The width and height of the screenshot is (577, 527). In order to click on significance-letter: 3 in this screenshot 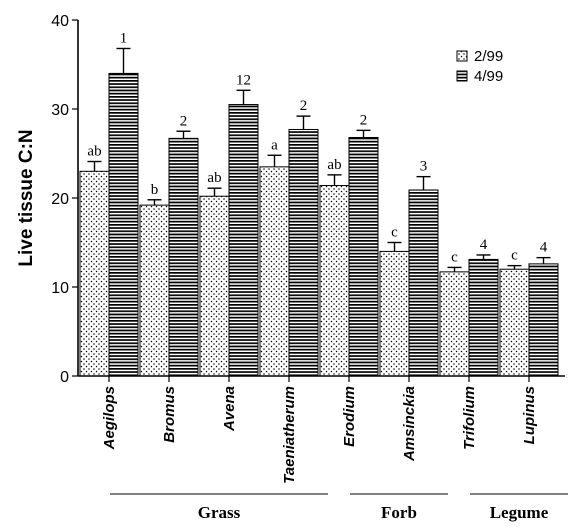, I will do `click(424, 167)`.